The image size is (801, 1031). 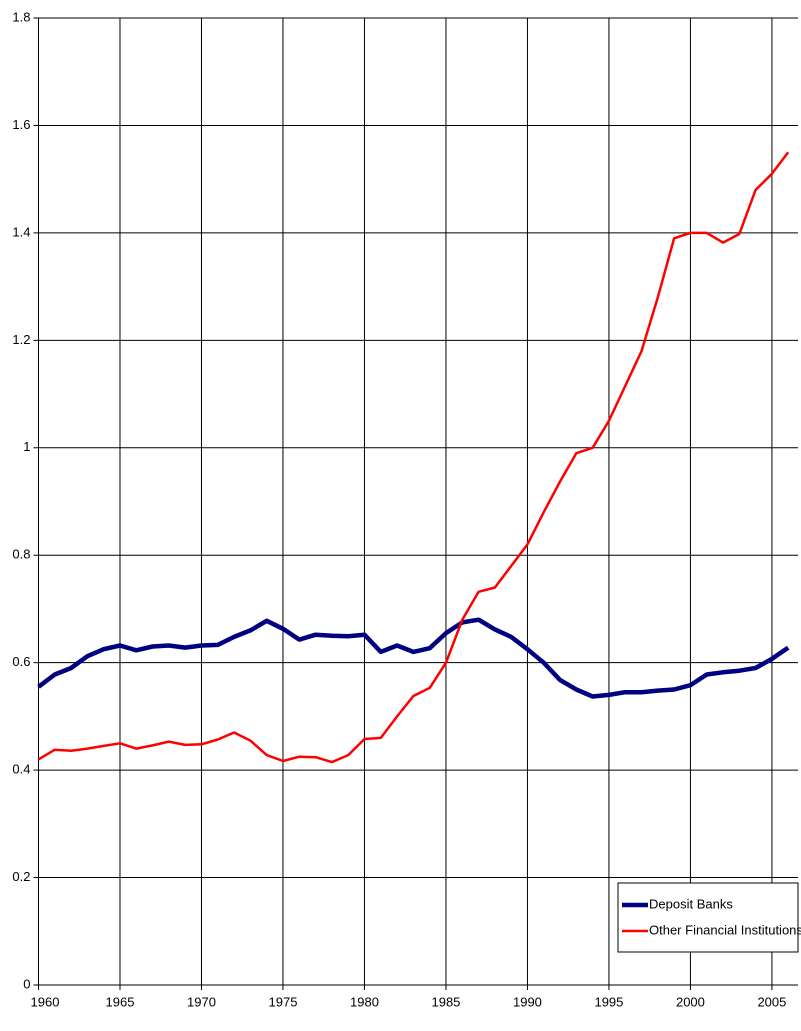 What do you see at coordinates (527, 1001) in the screenshot?
I see `x-tick-label: 1990` at bounding box center [527, 1001].